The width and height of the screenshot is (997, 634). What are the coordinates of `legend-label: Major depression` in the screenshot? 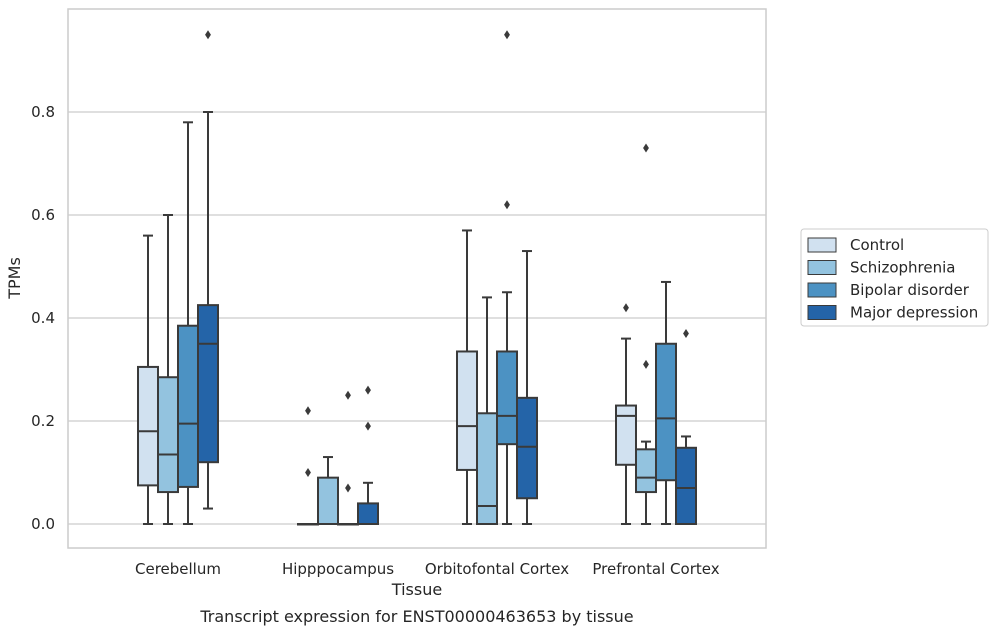 It's located at (914, 313).